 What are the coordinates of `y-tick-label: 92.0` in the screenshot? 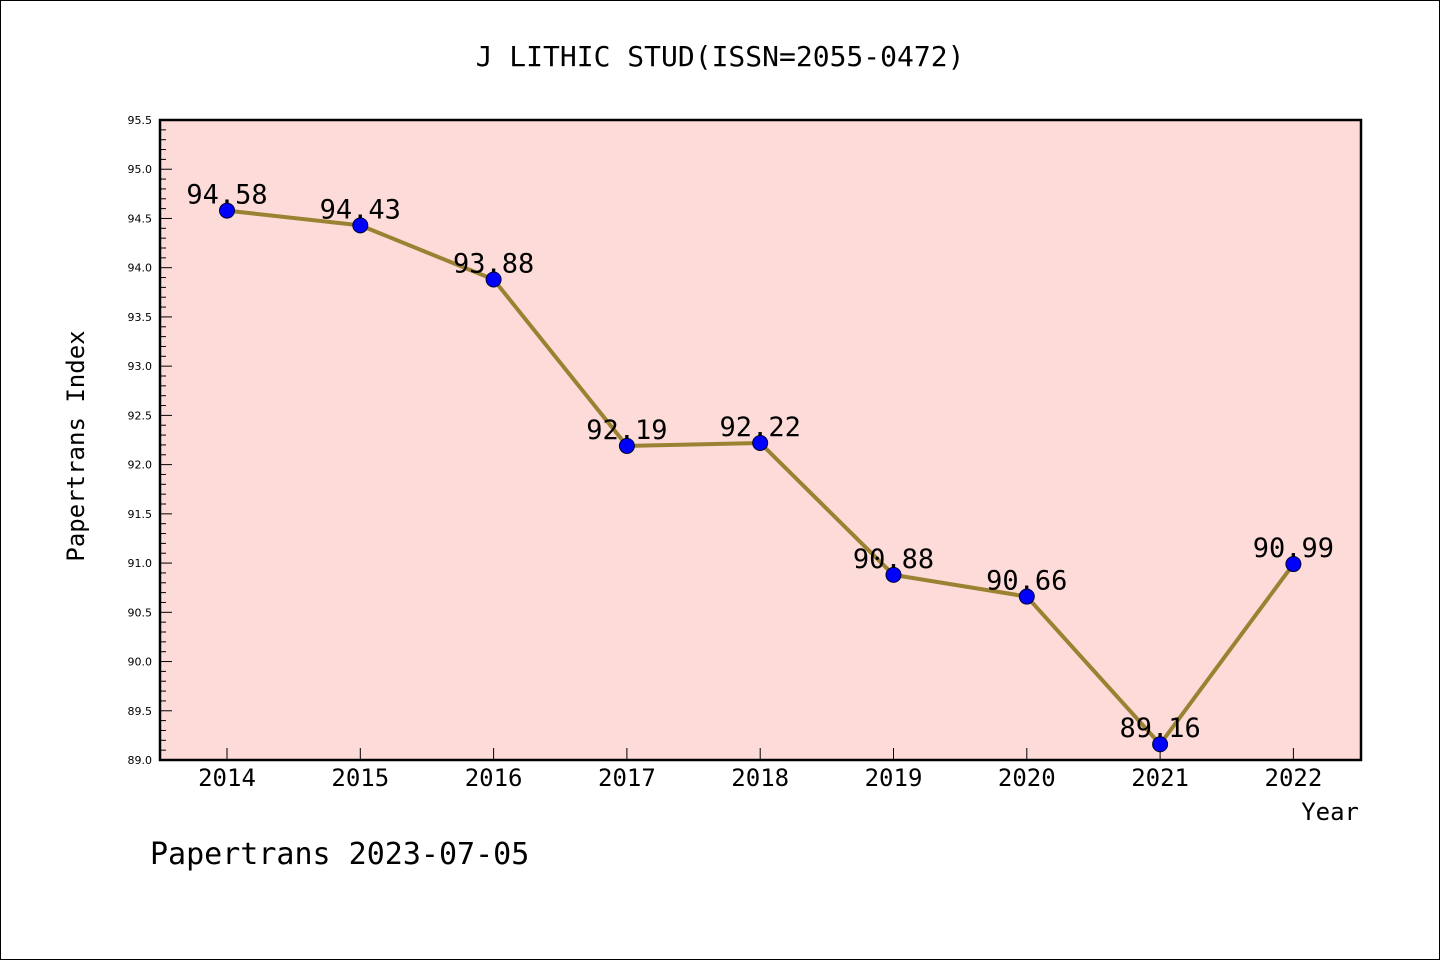 It's located at (140, 465).